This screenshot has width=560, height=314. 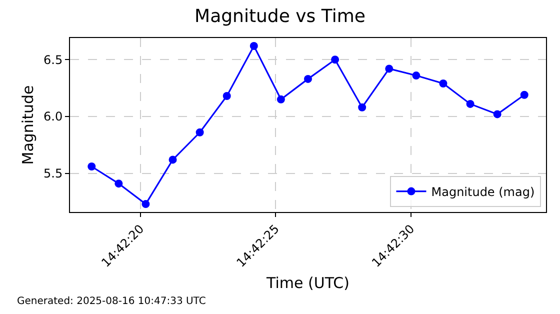 I want to click on y-tick-label: 5.5, so click(x=53, y=173).